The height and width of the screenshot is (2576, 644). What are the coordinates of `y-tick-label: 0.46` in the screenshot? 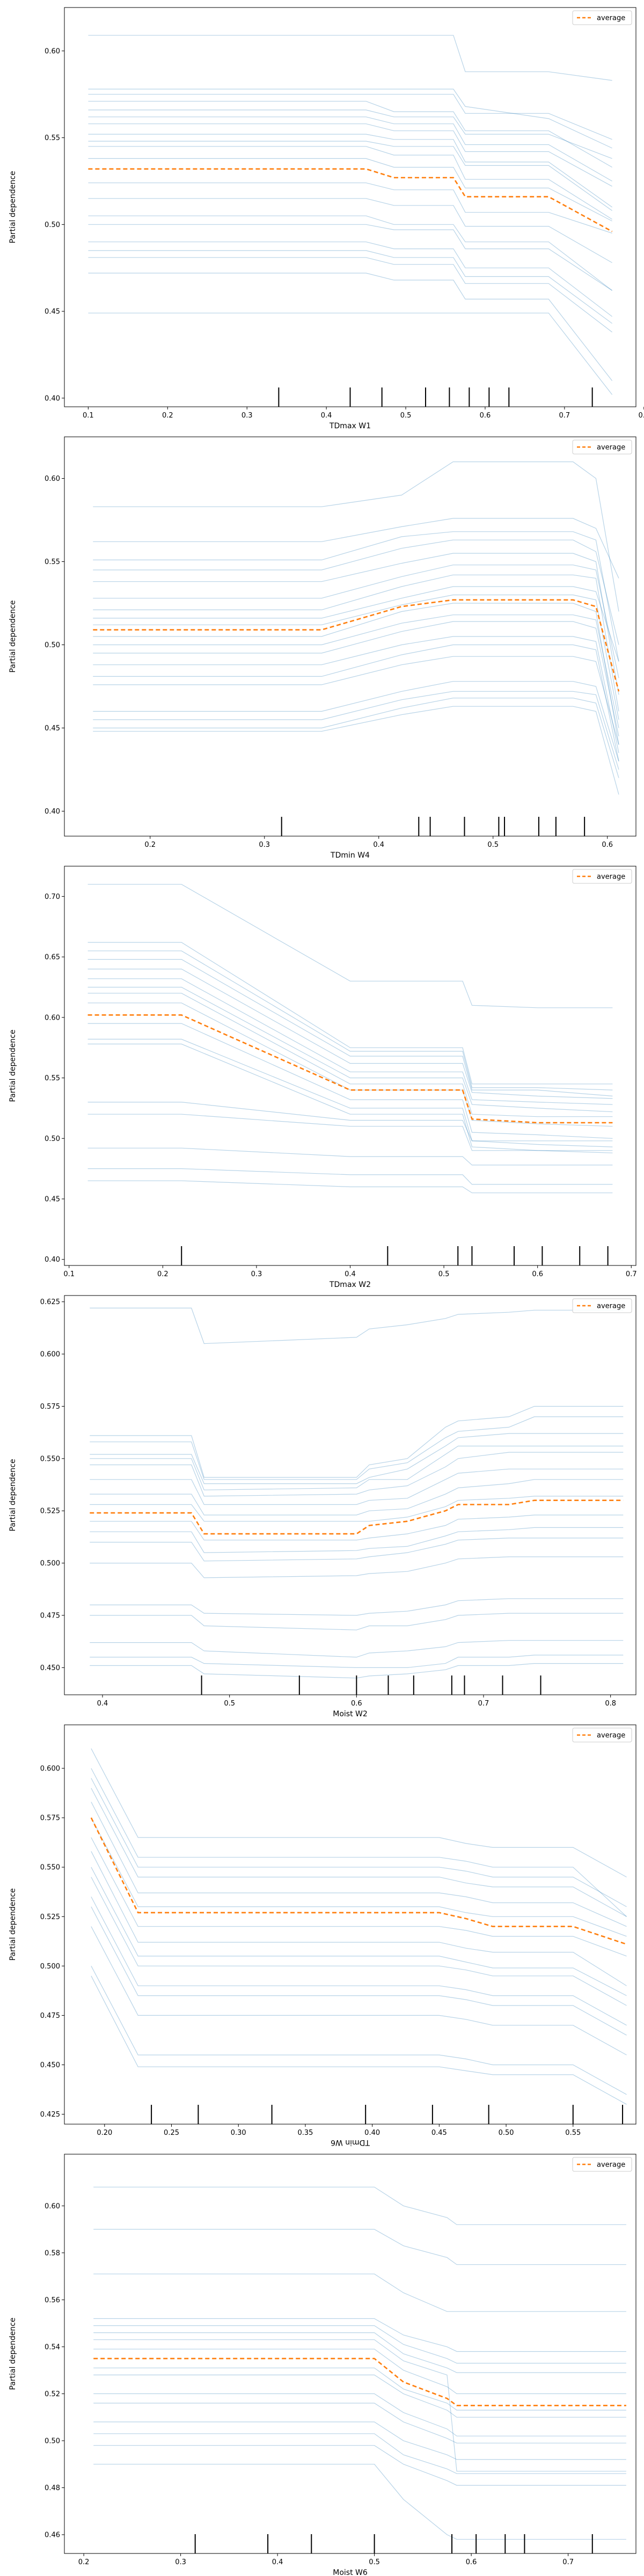 It's located at (52, 2535).